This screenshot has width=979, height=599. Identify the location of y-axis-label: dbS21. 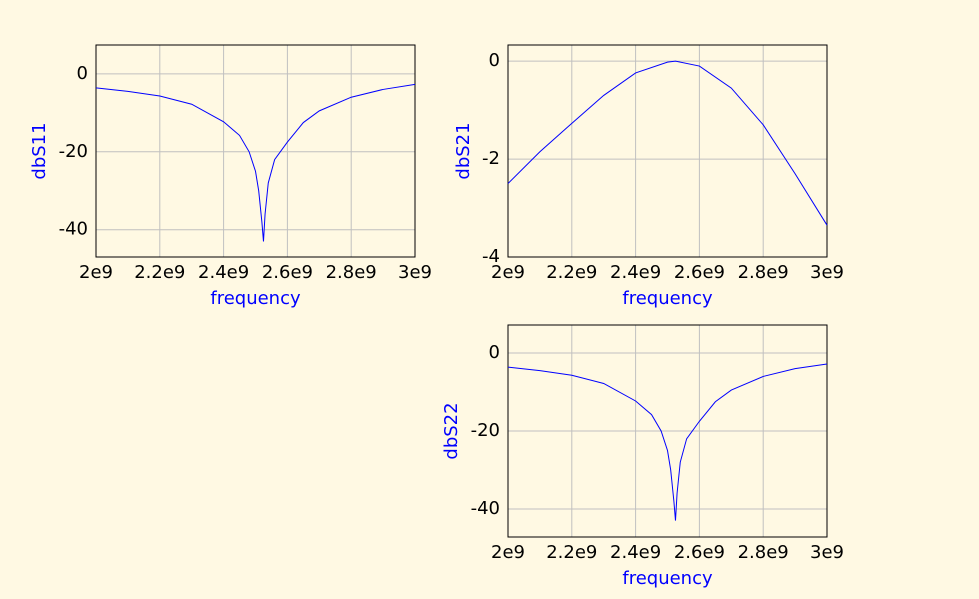
(463, 150).